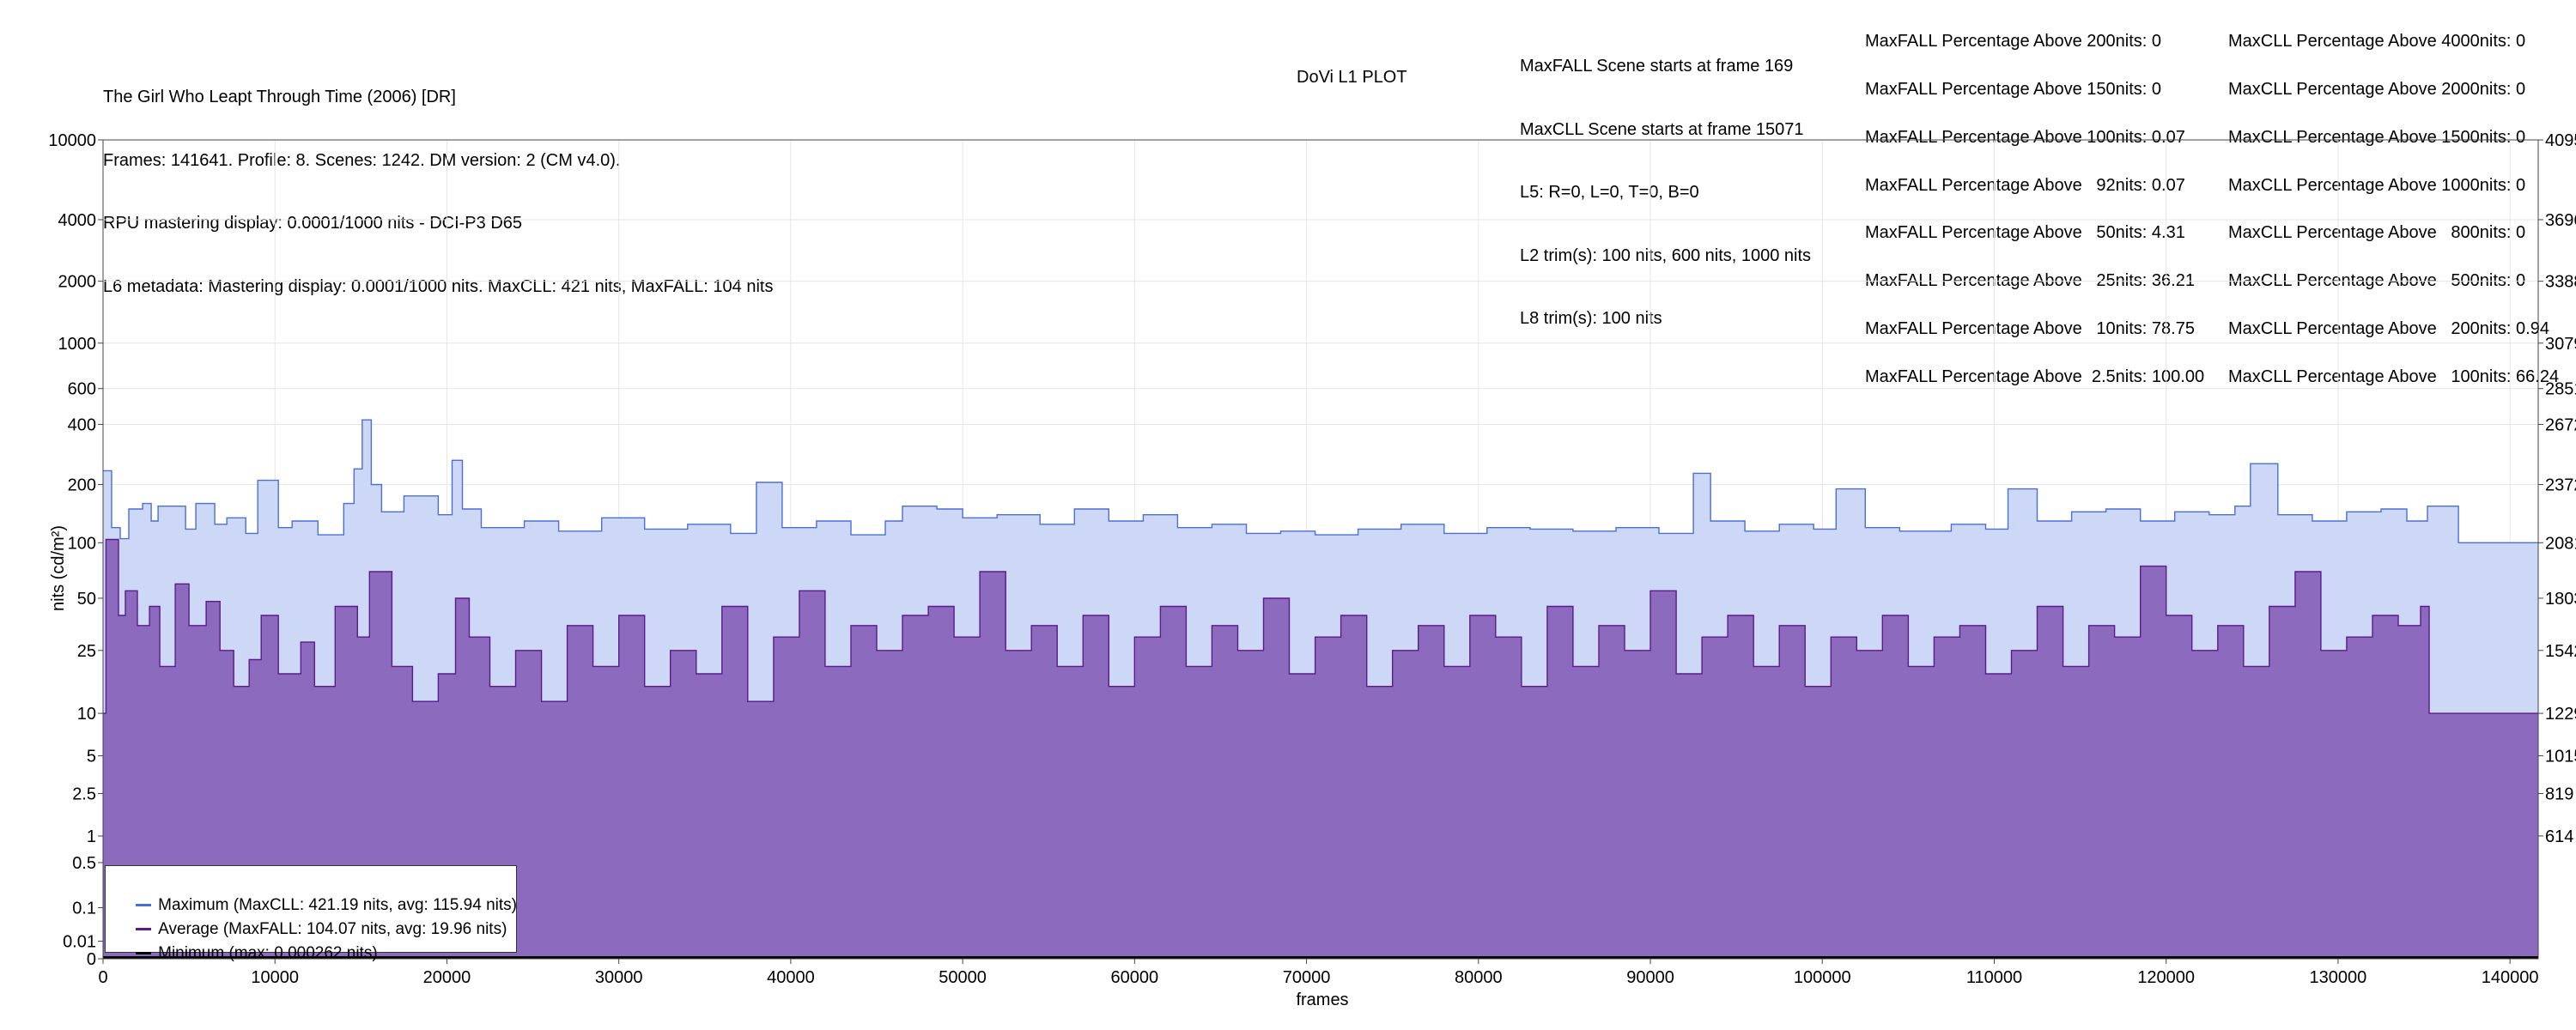 The image size is (2576, 1030). I want to click on legend-swatch-minimum, so click(144, 953).